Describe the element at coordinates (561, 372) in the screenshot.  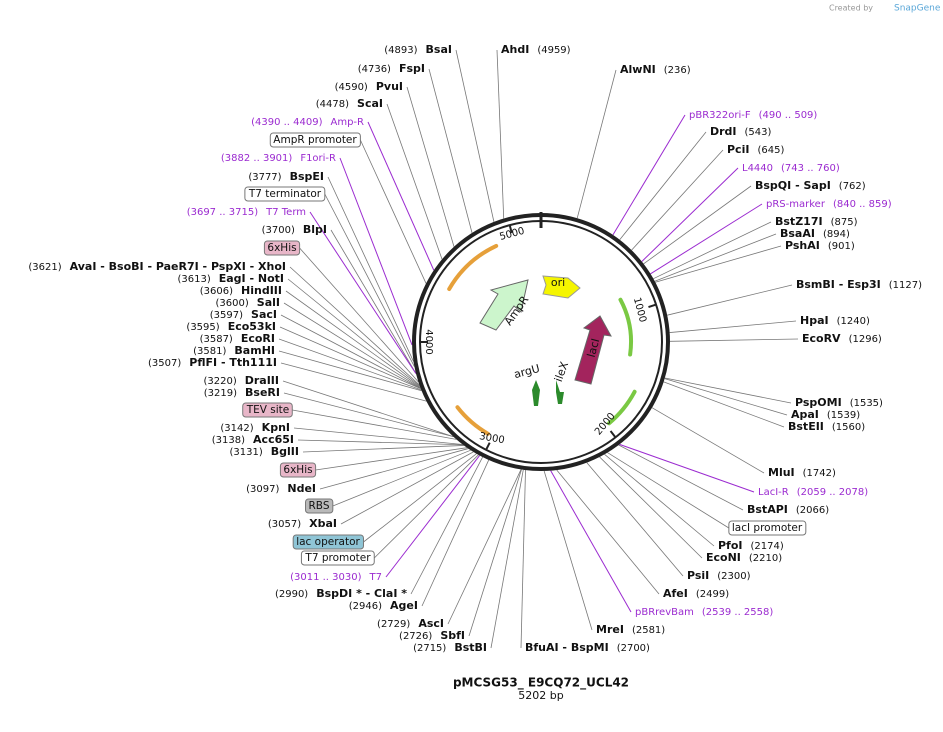
I see `map-feature-label: ileX` at that location.